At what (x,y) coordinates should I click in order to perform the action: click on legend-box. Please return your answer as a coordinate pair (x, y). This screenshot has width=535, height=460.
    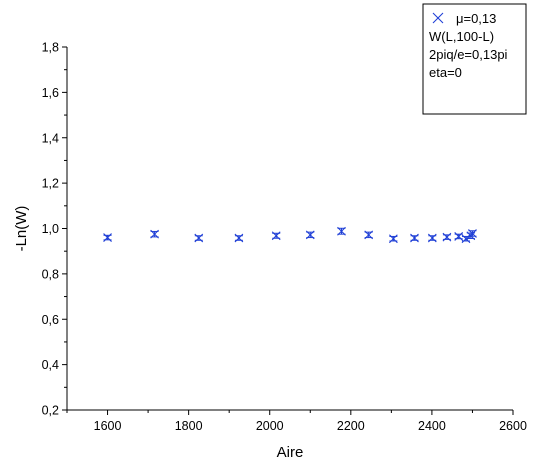
    Looking at the image, I should click on (474, 59).